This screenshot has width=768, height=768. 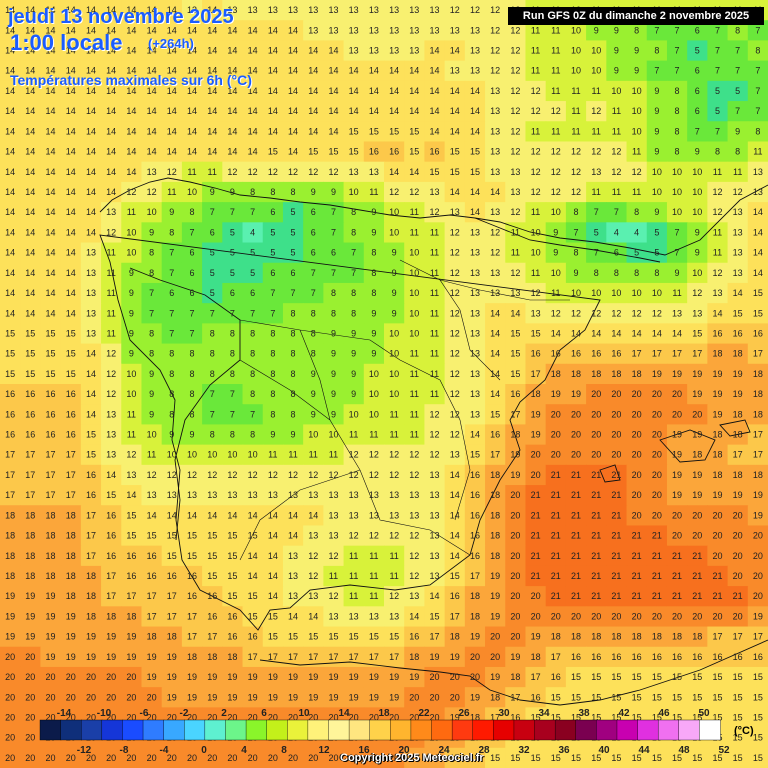 What do you see at coordinates (464, 713) in the screenshot?
I see `legend-tick-label: 26` at bounding box center [464, 713].